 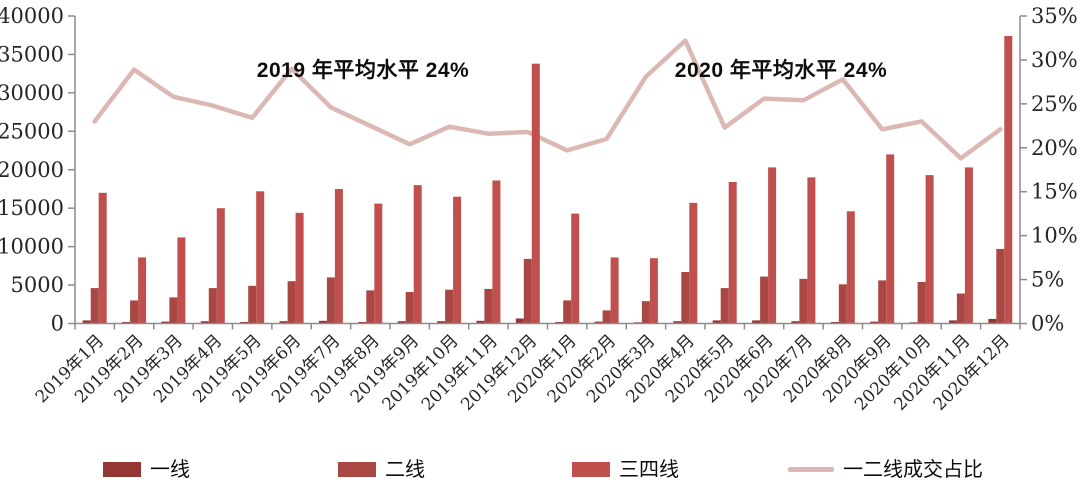 I want to click on legend-label-share-line: 一二线成交占比, so click(x=913, y=469).